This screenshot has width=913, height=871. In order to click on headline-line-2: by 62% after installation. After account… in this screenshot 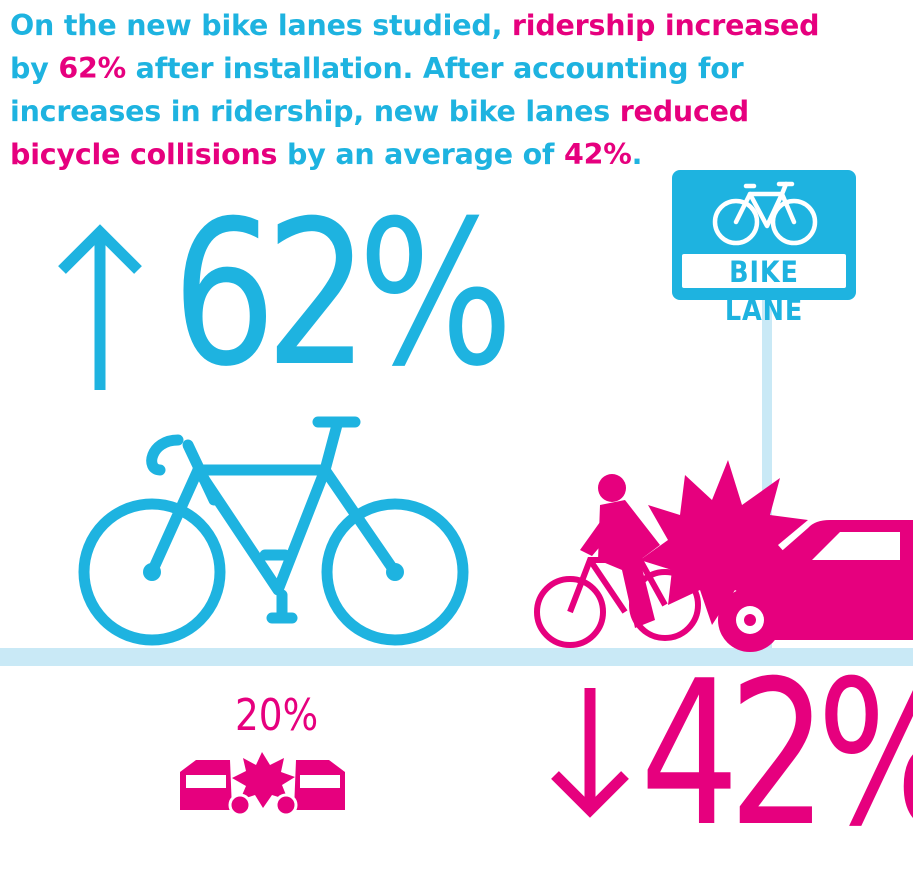, I will do `click(377, 68)`.